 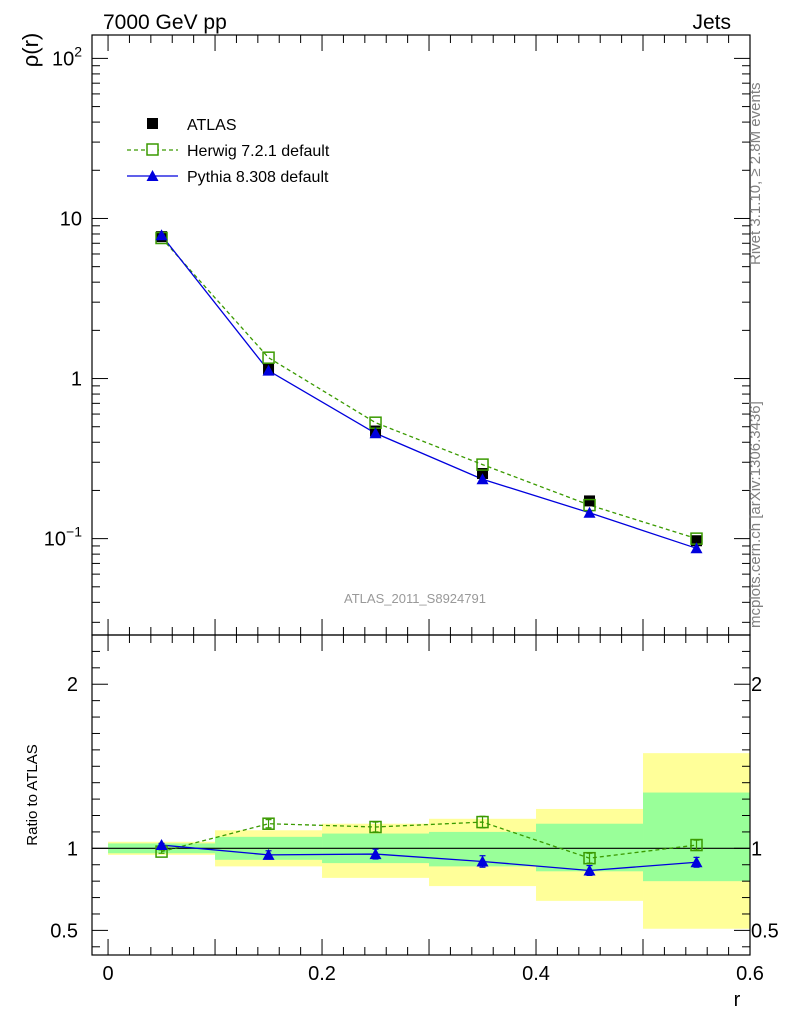 I want to click on ratio-pythia-line, so click(x=429, y=858).